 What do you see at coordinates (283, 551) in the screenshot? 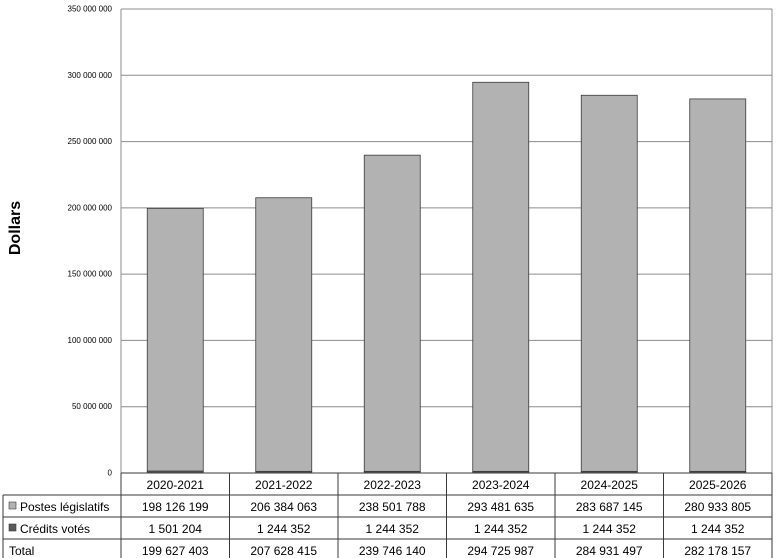
I see `data-table-value: 207 628 415` at bounding box center [283, 551].